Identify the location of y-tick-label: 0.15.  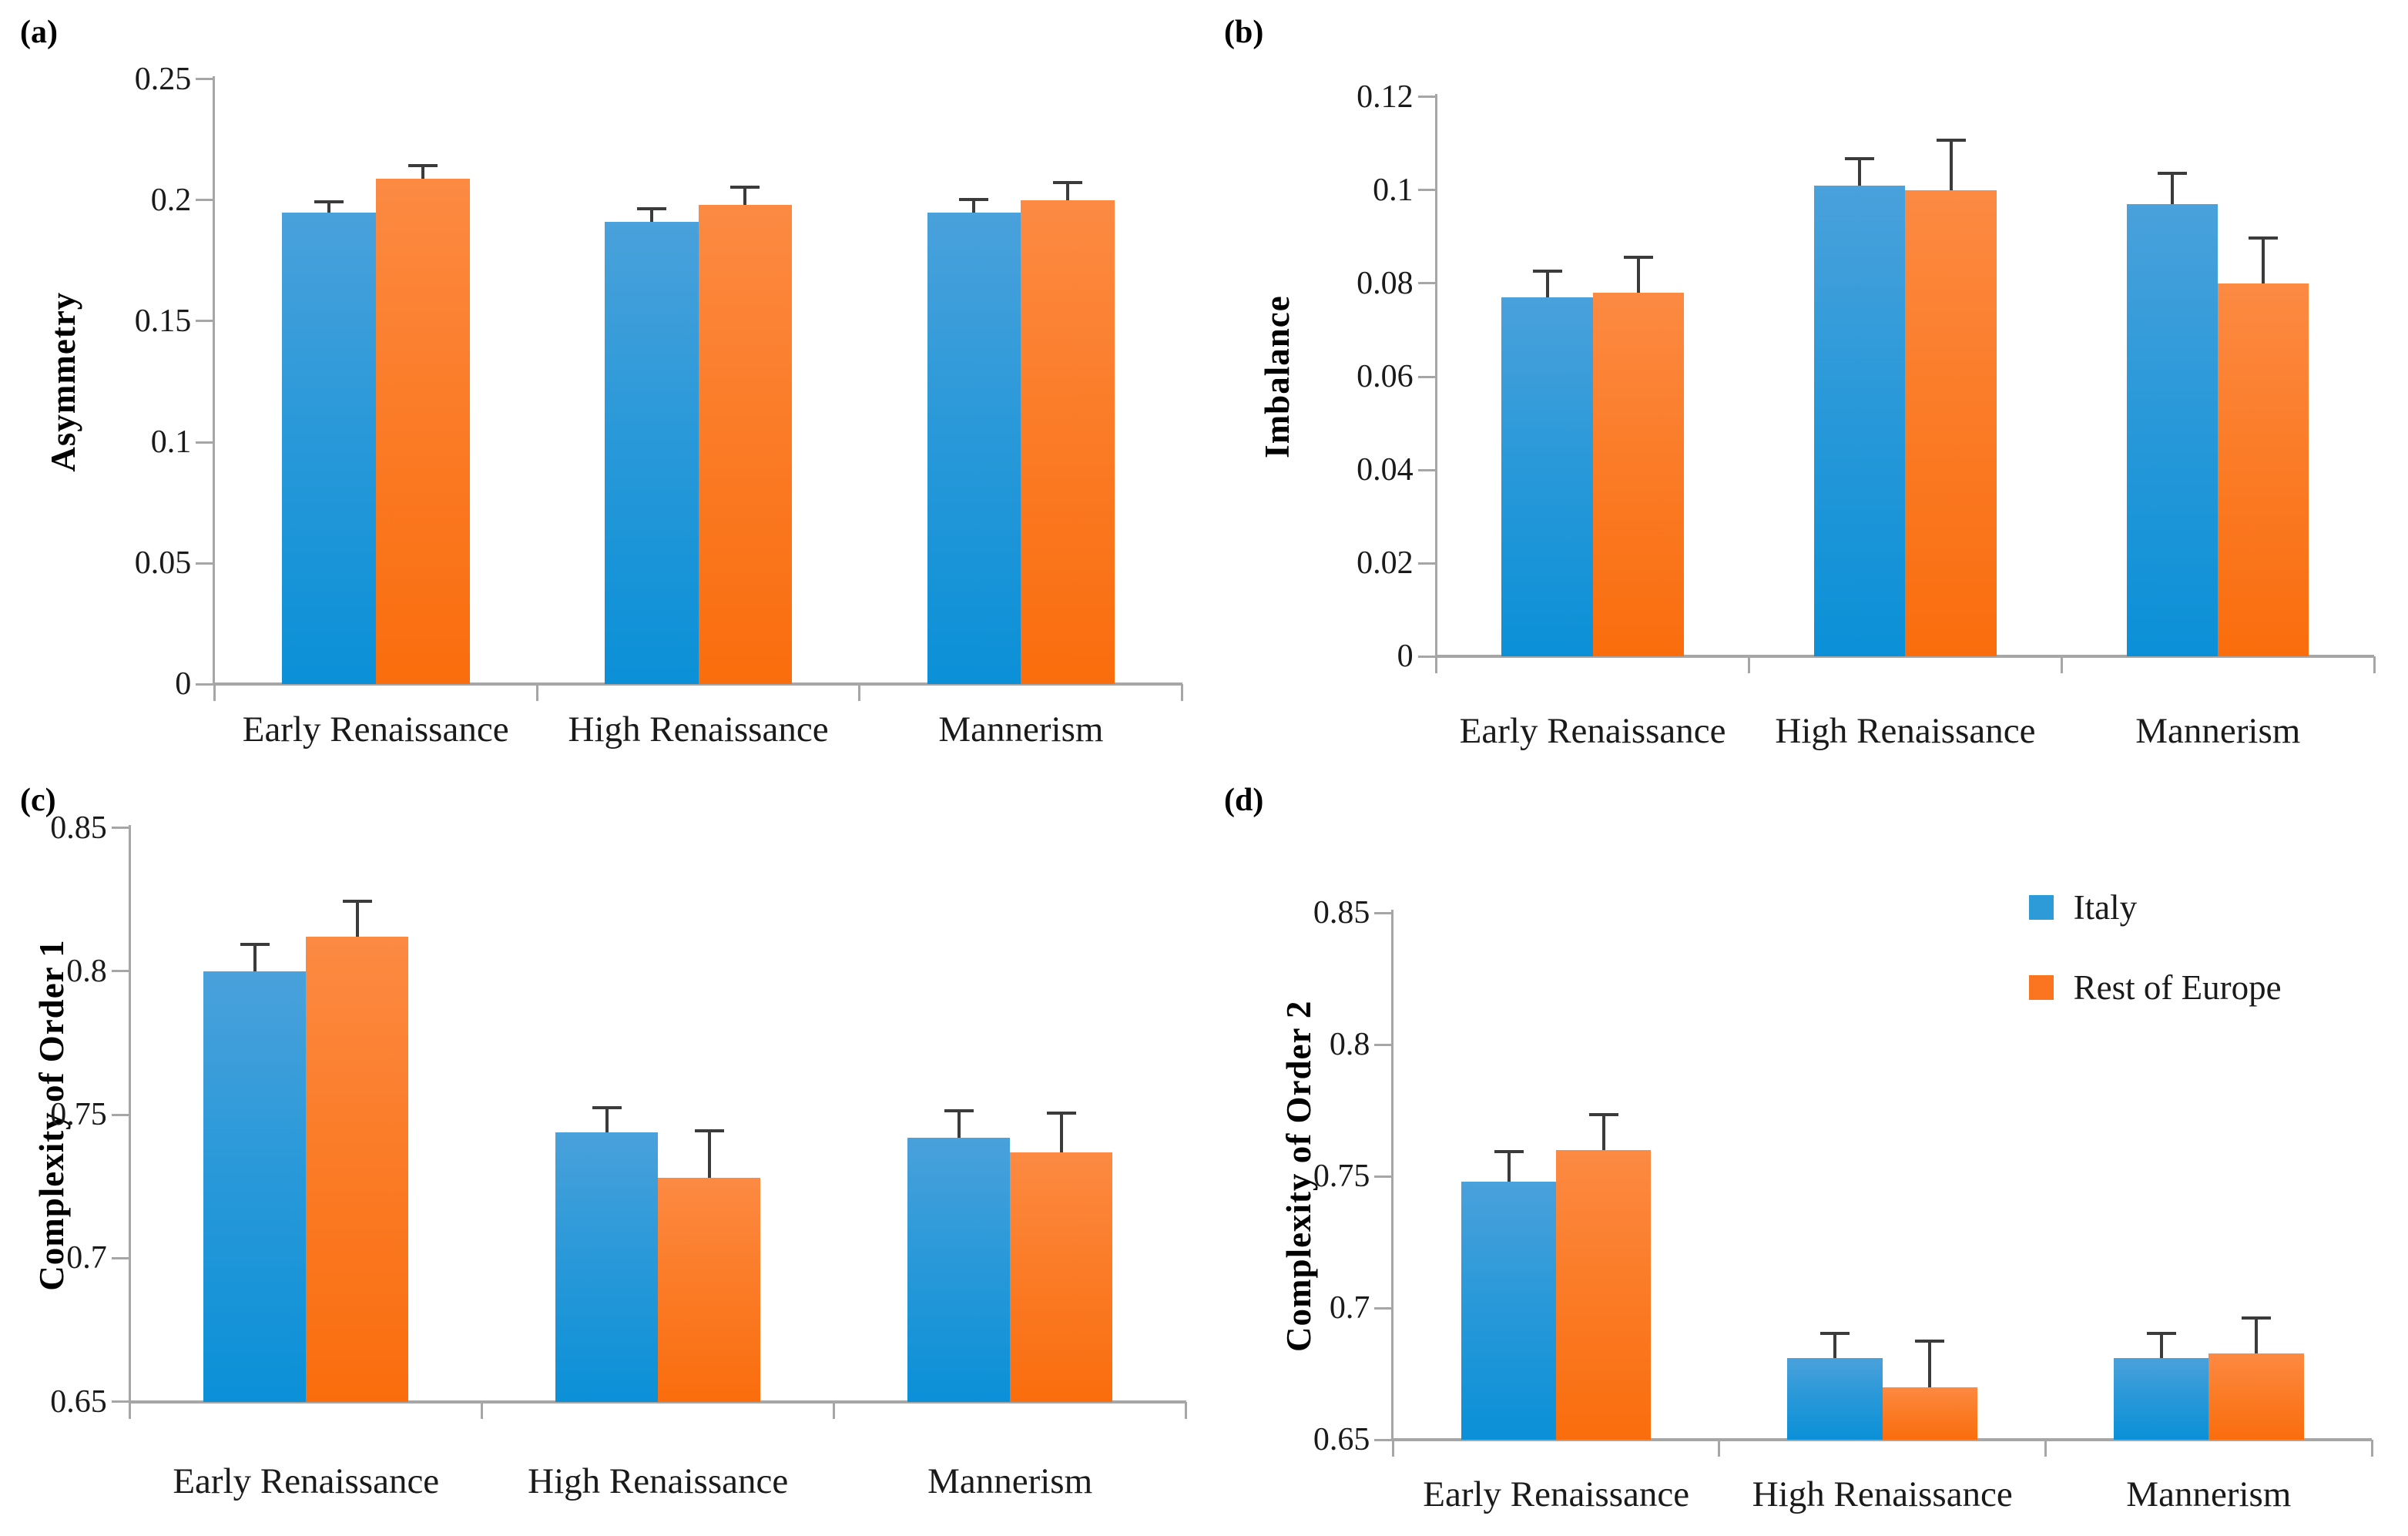
(163, 321).